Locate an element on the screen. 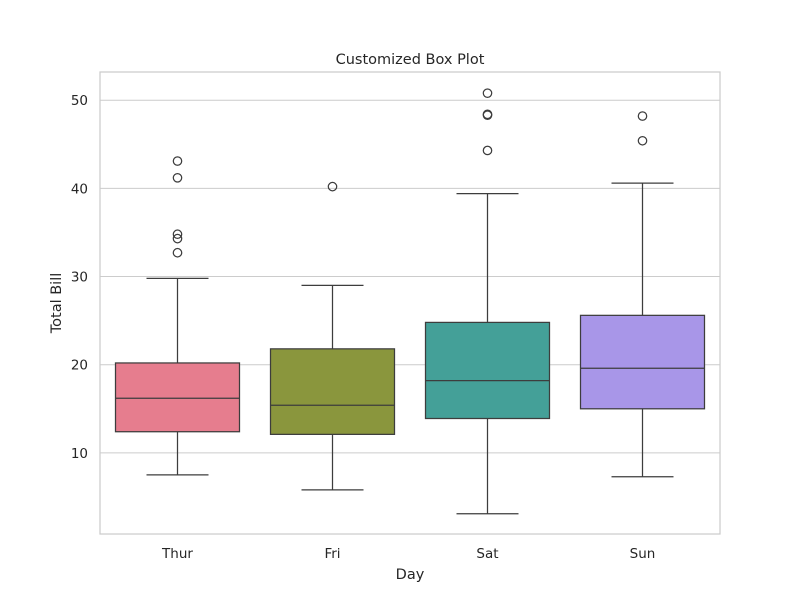 This screenshot has width=800, height=604. x-tick-label: Sun is located at coordinates (643, 554).